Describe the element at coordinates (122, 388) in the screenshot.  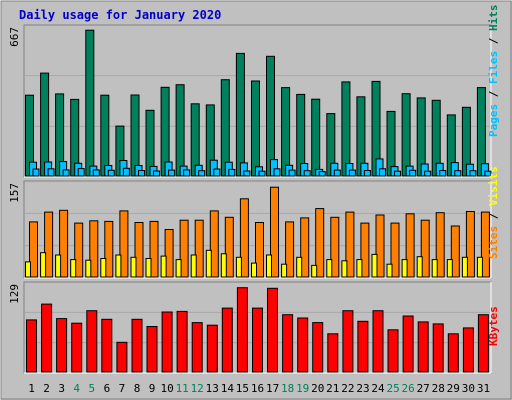
I see `x-tick-label-day-7: 7` at that location.